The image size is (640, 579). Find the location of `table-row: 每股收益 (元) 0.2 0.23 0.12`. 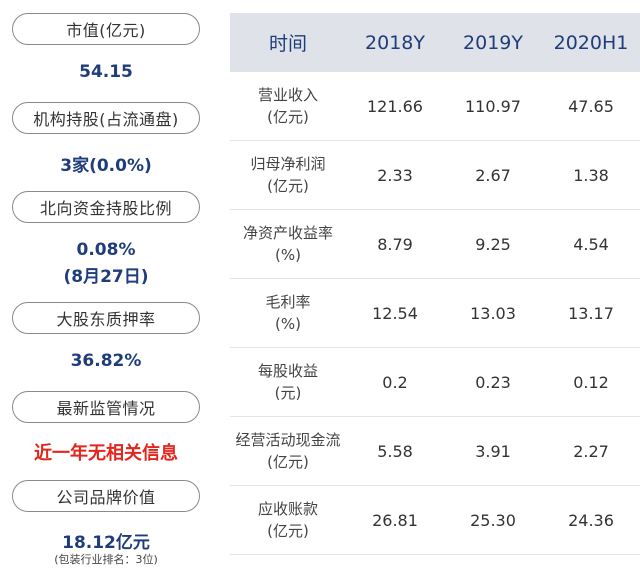

table-row: 每股收益 (元) 0.2 0.23 0.12 is located at coordinates (435, 382).